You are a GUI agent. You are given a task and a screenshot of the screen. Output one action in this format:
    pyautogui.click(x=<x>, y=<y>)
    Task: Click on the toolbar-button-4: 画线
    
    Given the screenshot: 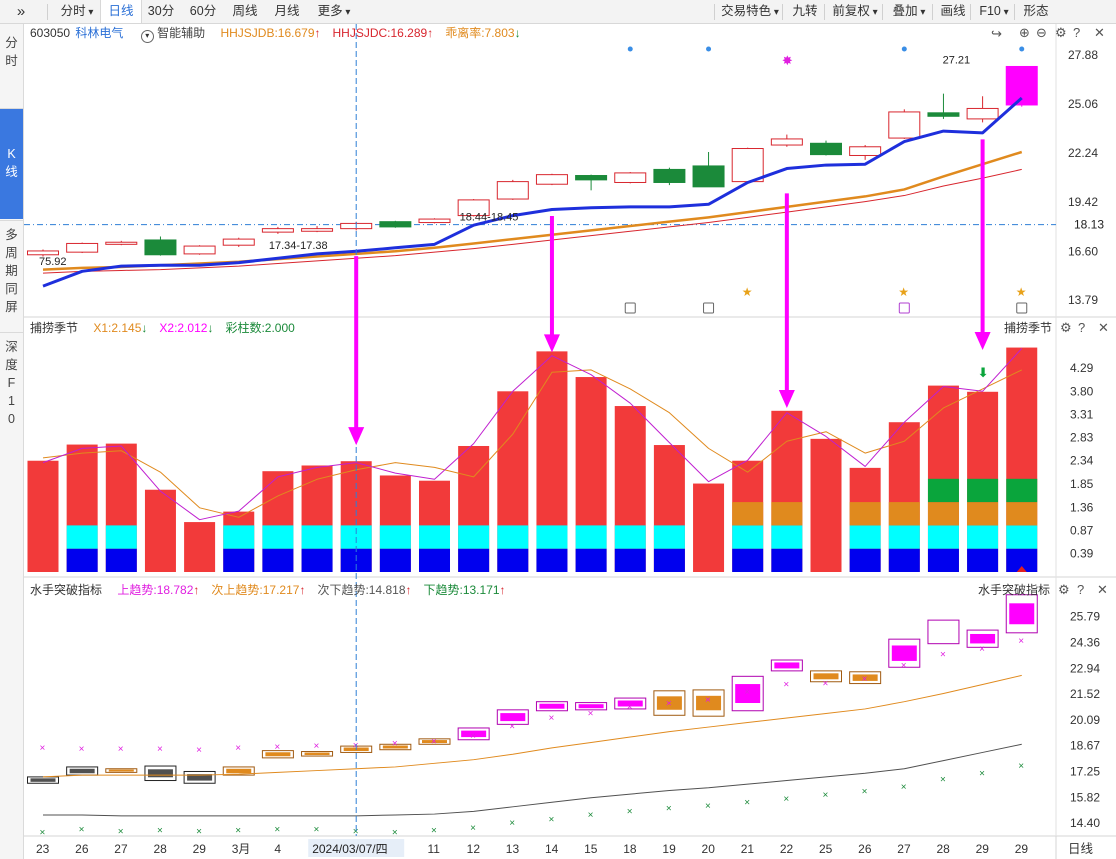 What is the action you would take?
    pyautogui.click(x=953, y=11)
    